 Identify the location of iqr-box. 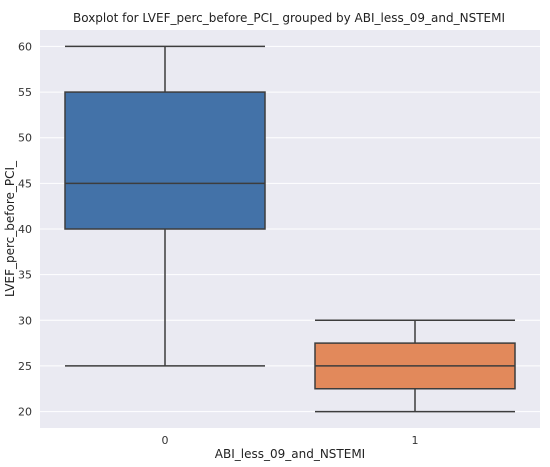
(165, 160).